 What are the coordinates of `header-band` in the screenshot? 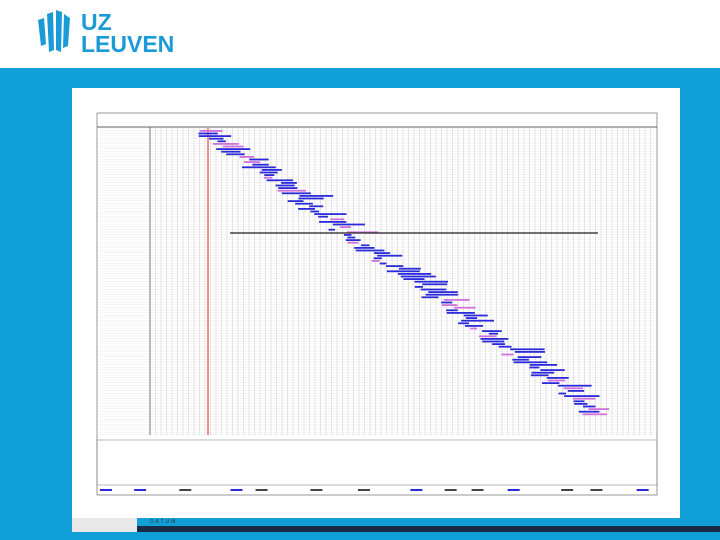 It's located at (360, 34).